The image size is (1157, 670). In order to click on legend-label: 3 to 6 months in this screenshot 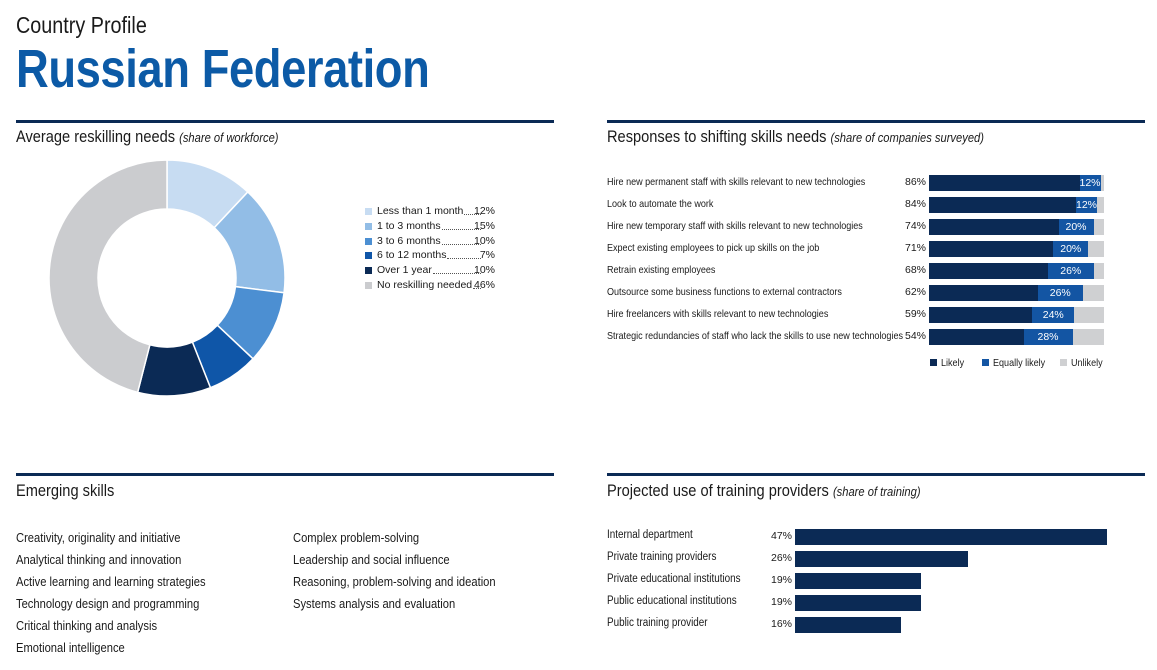, I will do `click(409, 240)`.